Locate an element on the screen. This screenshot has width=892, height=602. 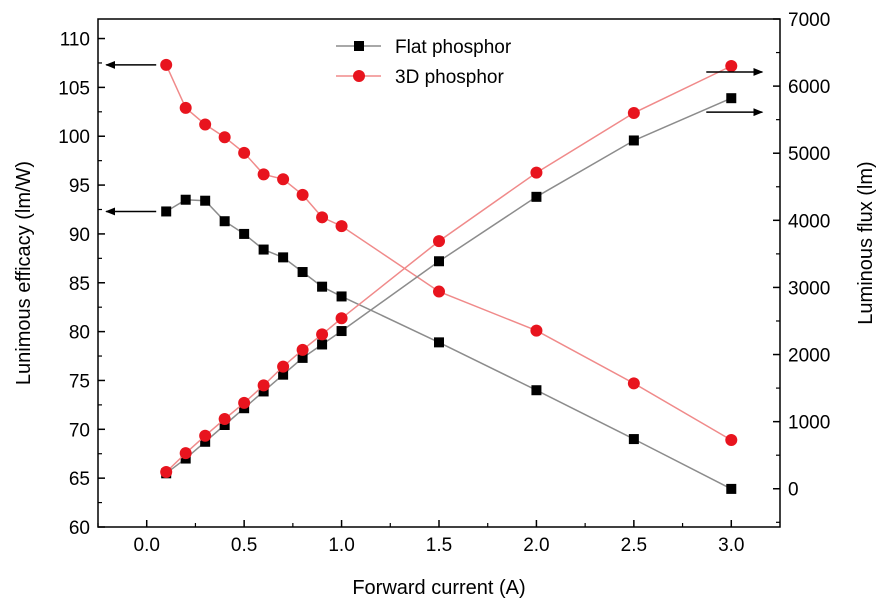
y-right-axis-ticks: 0 1000 2000 3000 4000 5000 6000 7000 is located at coordinates (801, 266).